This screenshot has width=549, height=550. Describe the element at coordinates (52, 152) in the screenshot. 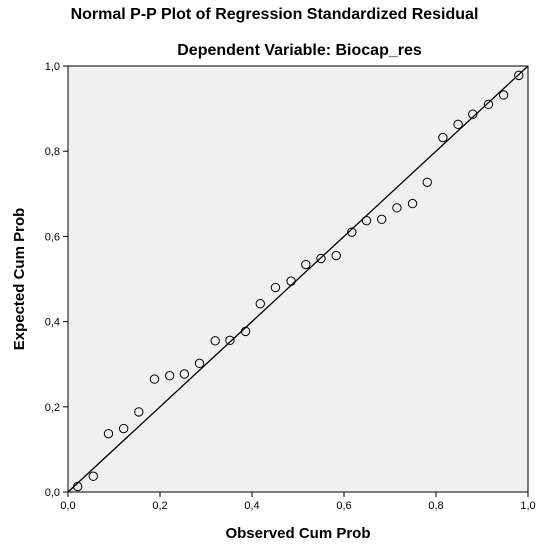

I see `y-tick-label: 0,8` at that location.